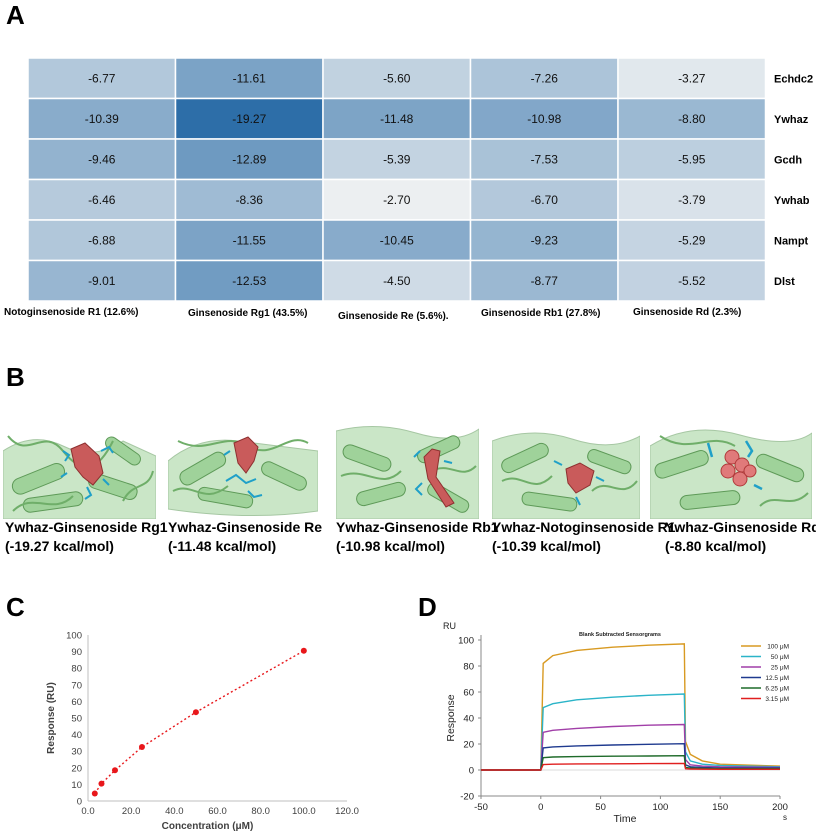  I want to click on y-tick-label: 70, so click(76, 685).